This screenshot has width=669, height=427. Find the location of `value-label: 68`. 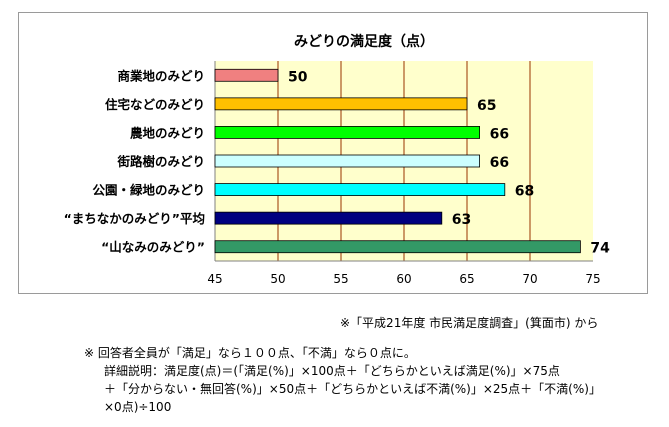

value-label: 68 is located at coordinates (524, 192).